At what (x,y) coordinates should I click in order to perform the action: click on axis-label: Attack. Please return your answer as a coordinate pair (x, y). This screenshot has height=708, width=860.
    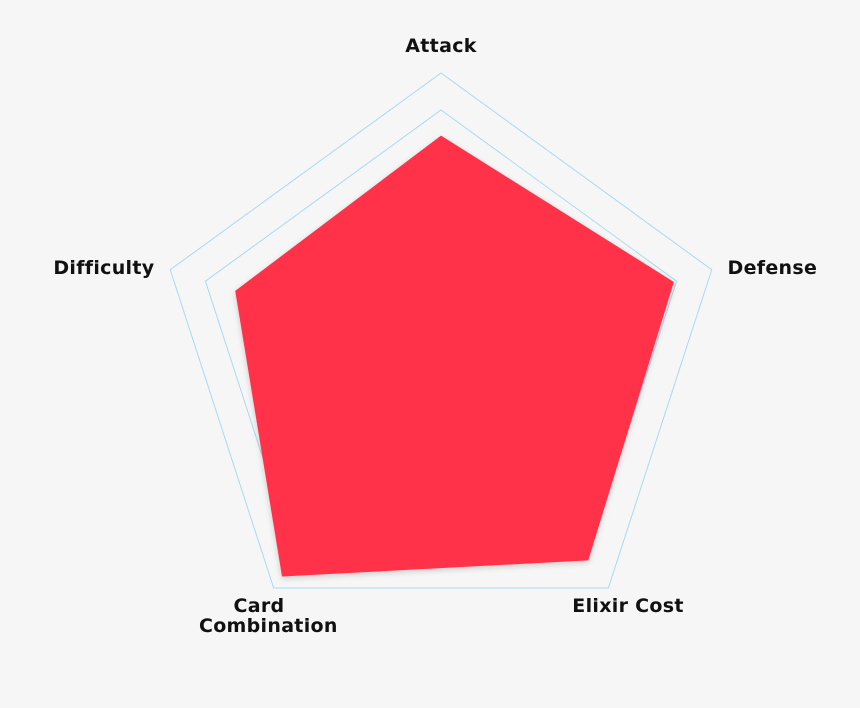
    Looking at the image, I should click on (441, 46).